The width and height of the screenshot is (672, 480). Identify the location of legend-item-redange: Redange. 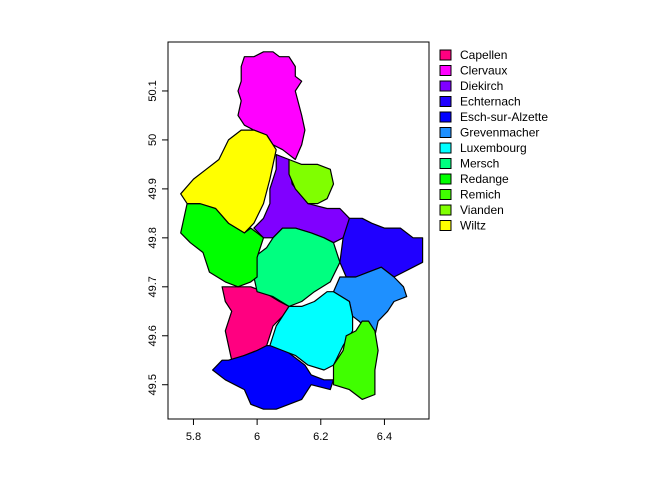
(474, 179).